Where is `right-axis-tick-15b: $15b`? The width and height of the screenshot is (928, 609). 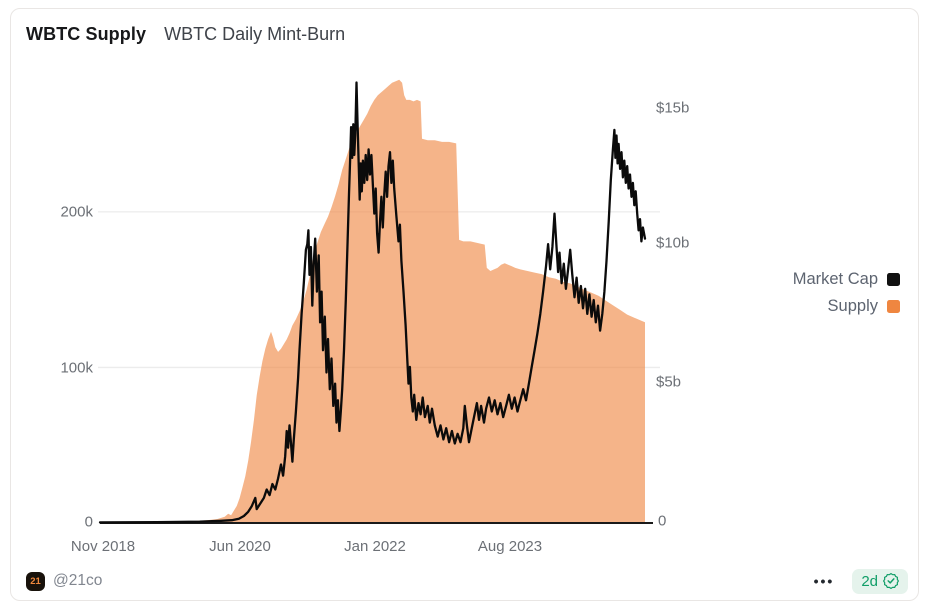 right-axis-tick-15b: $15b is located at coordinates (673, 108).